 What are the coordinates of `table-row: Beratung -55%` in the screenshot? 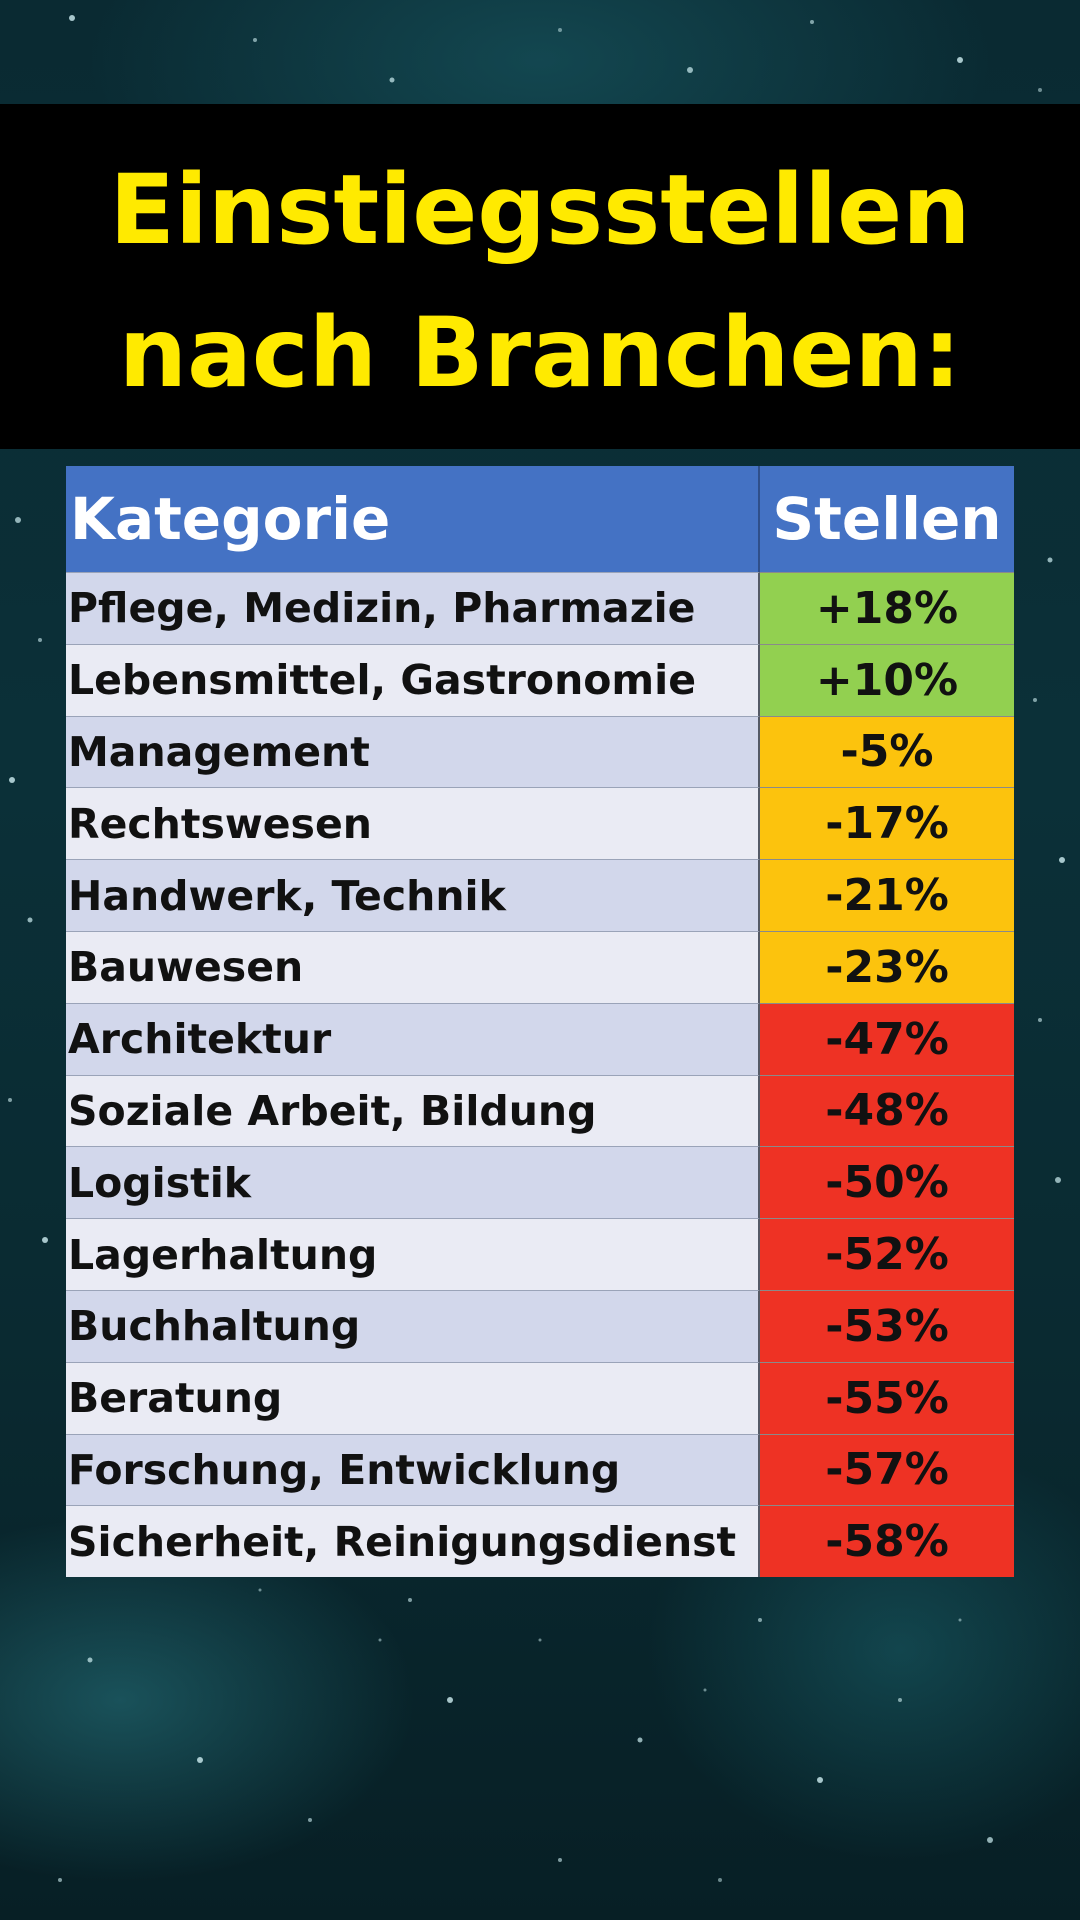 It's located at (540, 1397).